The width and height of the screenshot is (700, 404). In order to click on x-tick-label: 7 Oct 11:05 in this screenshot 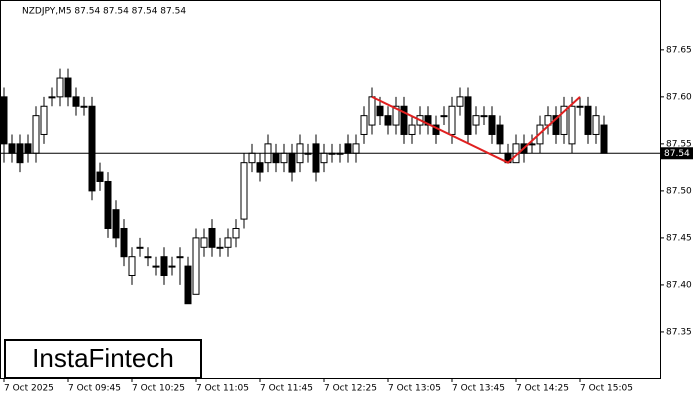, I will do `click(222, 389)`.